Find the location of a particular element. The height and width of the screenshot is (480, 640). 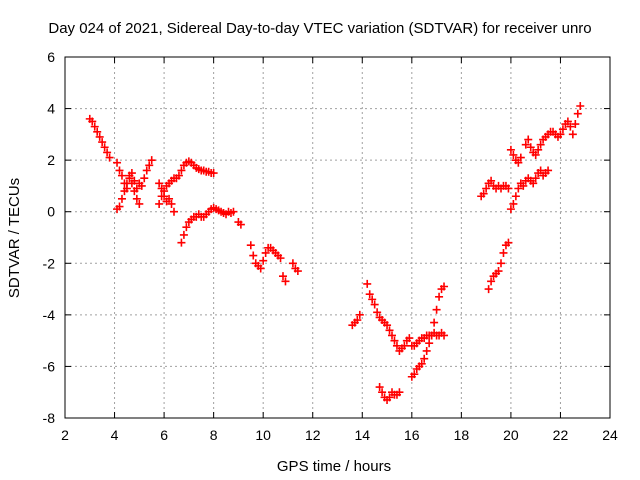

series-arc-b is located at coordinates (134, 174).